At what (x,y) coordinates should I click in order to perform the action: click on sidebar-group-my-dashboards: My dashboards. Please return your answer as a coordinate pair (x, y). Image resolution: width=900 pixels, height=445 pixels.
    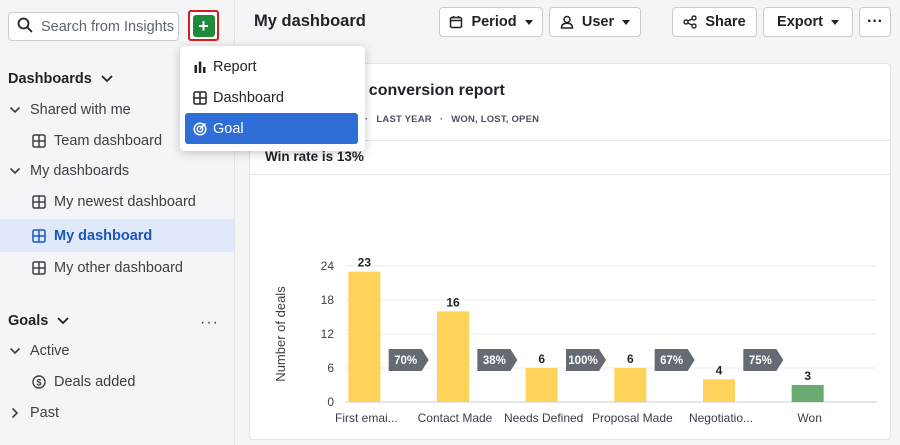
    Looking at the image, I should click on (117, 171).